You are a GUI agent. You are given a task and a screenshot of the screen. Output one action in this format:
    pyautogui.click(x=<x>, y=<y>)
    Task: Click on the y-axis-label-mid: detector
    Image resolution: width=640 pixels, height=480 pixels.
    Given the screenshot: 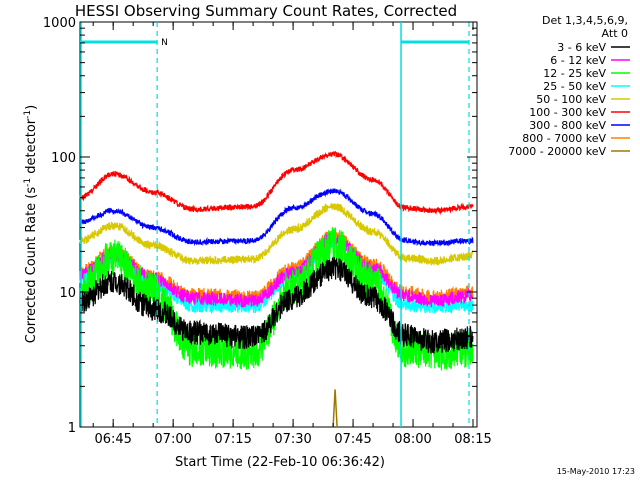 What is the action you would take?
    pyautogui.click(x=31, y=148)
    